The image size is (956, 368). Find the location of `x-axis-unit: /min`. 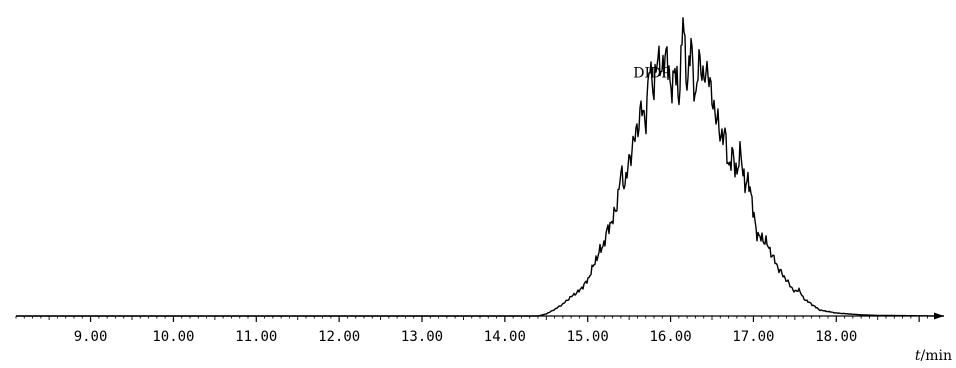

x-axis-unit: /min is located at coordinates (937, 356).